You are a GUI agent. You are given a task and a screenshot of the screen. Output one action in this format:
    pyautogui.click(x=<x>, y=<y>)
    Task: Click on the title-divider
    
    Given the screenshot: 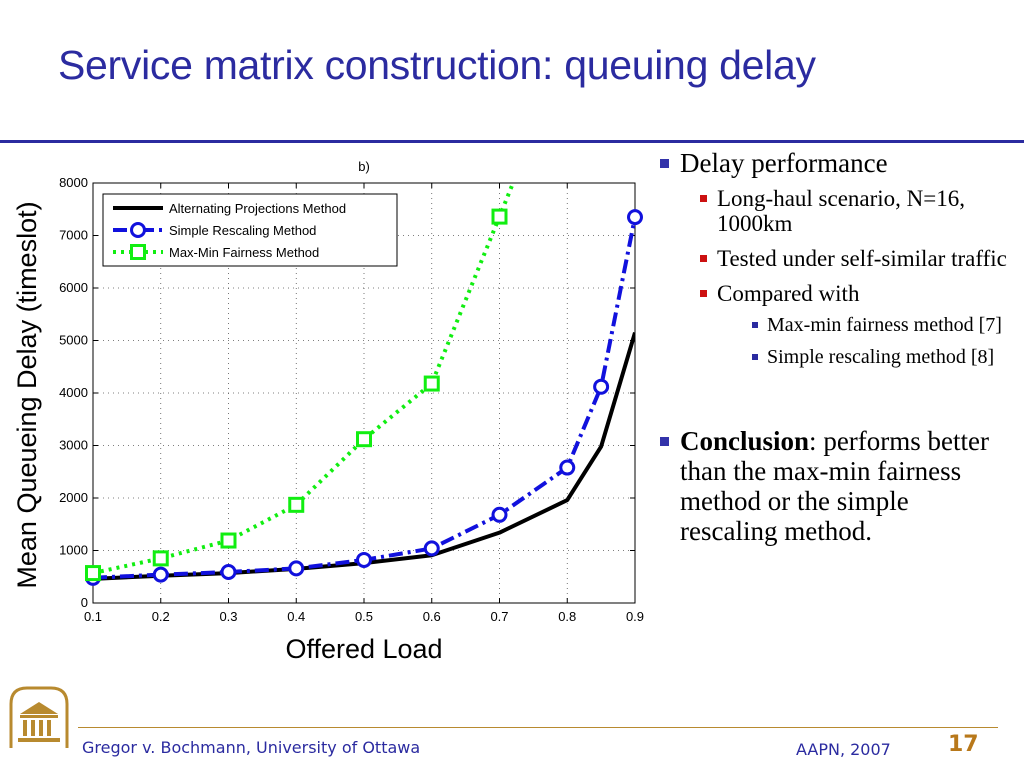 What is the action you would take?
    pyautogui.click(x=512, y=141)
    